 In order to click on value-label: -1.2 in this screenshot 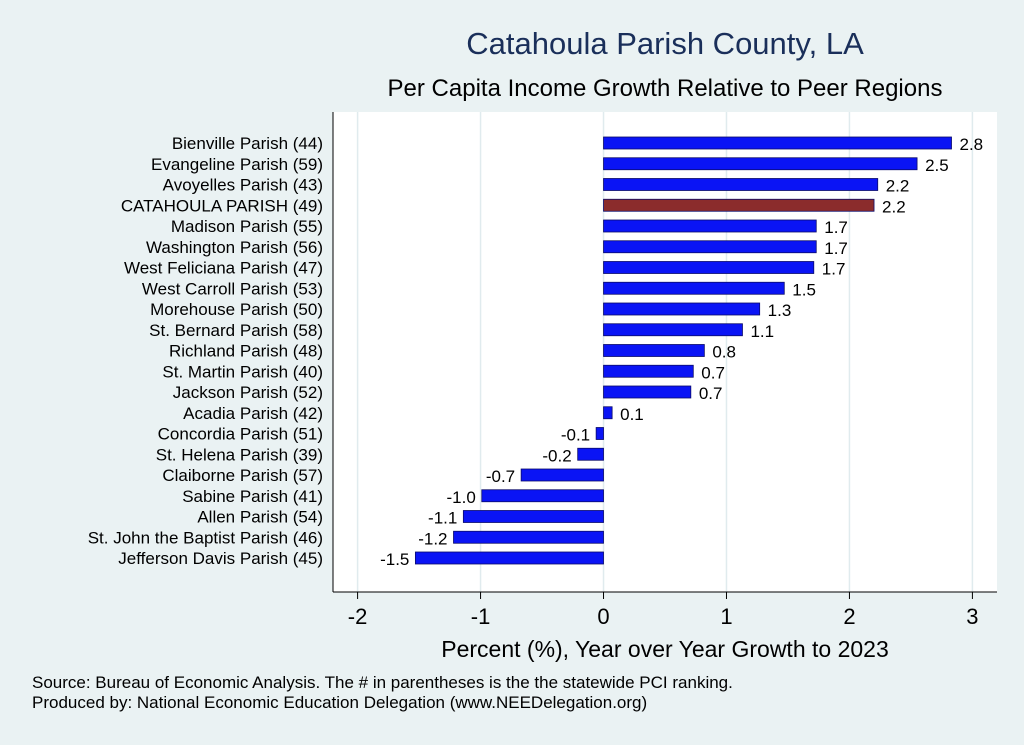, I will do `click(432, 538)`.